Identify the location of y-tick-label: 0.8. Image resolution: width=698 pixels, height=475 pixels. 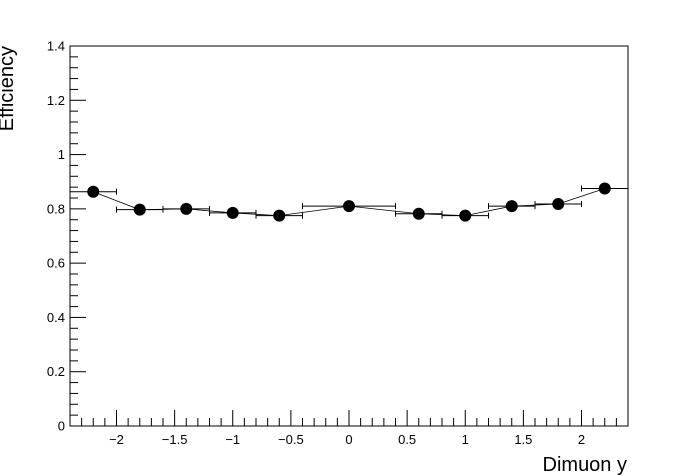
(56, 208).